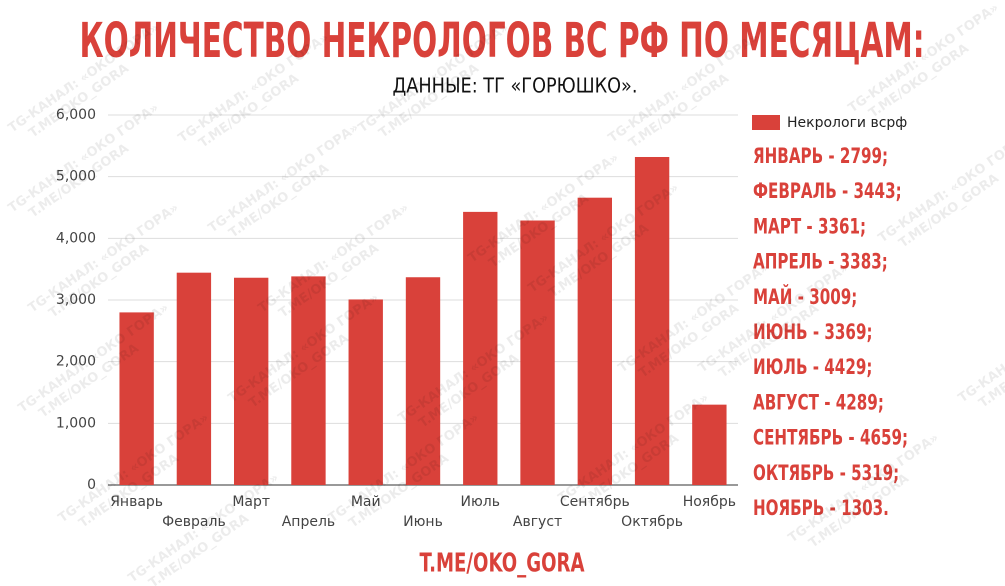 This screenshot has width=1005, height=586. I want to click on x-tick-label: Апрель, so click(308, 522).